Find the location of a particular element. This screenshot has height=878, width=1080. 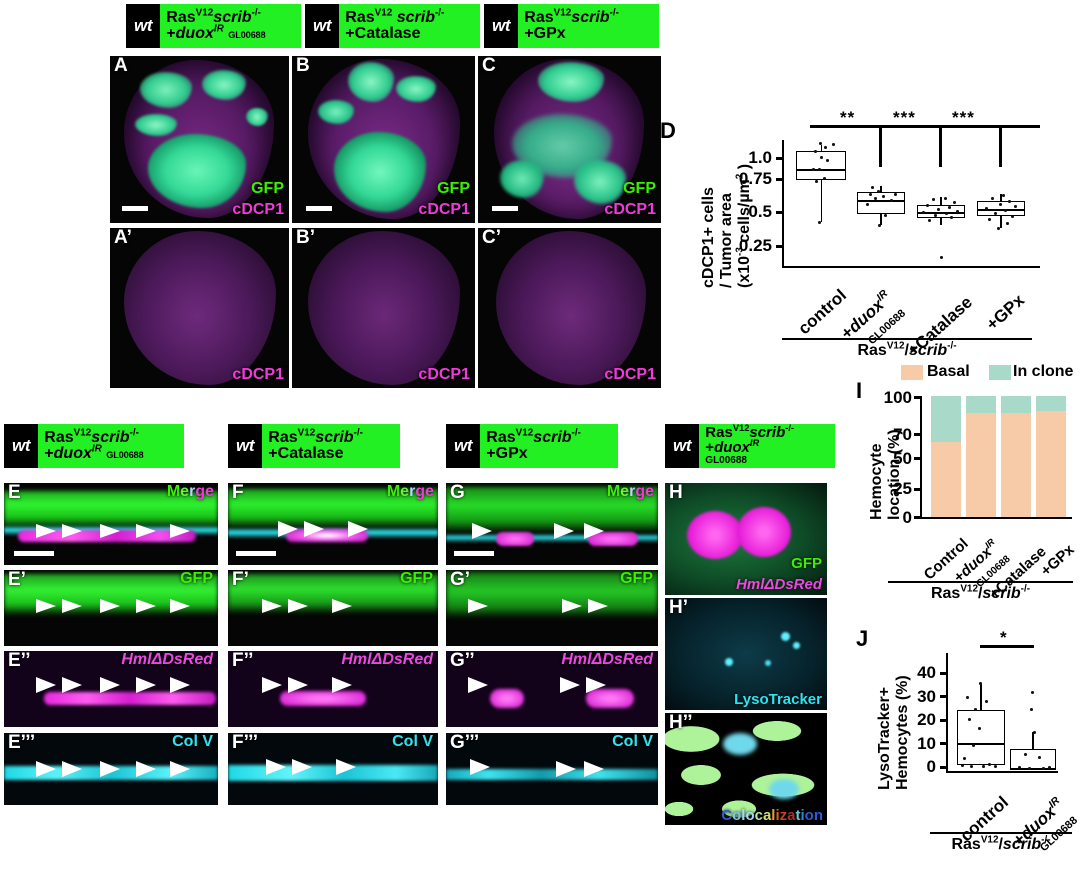

micrograph-panel-G-dprime: G’’ HmlΔDsRed is located at coordinates (552, 689).